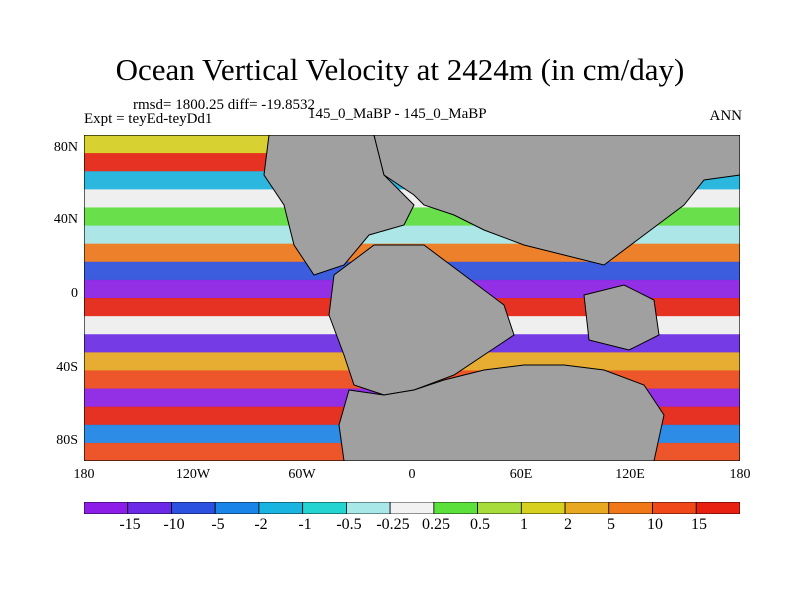 The width and height of the screenshot is (800, 600). I want to click on chart-subtitle: 145_0_MaBP - 145_0_MaBP, so click(397, 114).